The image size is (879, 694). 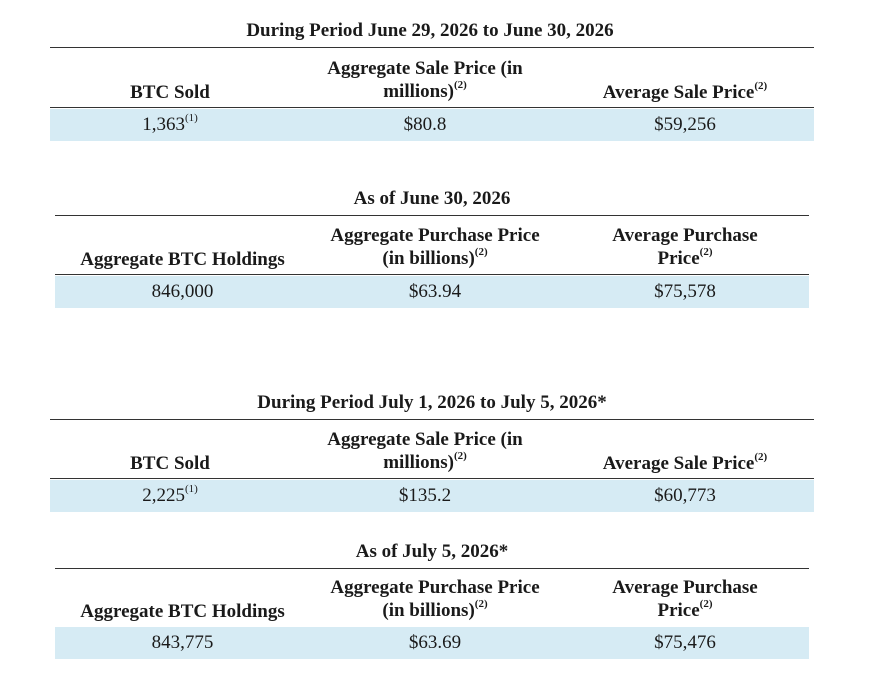 What do you see at coordinates (182, 291) in the screenshot?
I see `aggregate-btc-holdings-value: 846,000` at bounding box center [182, 291].